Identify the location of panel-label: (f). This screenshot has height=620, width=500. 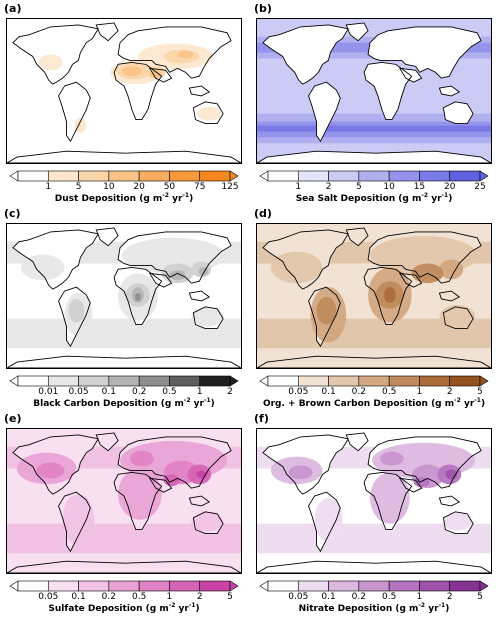
(261, 418).